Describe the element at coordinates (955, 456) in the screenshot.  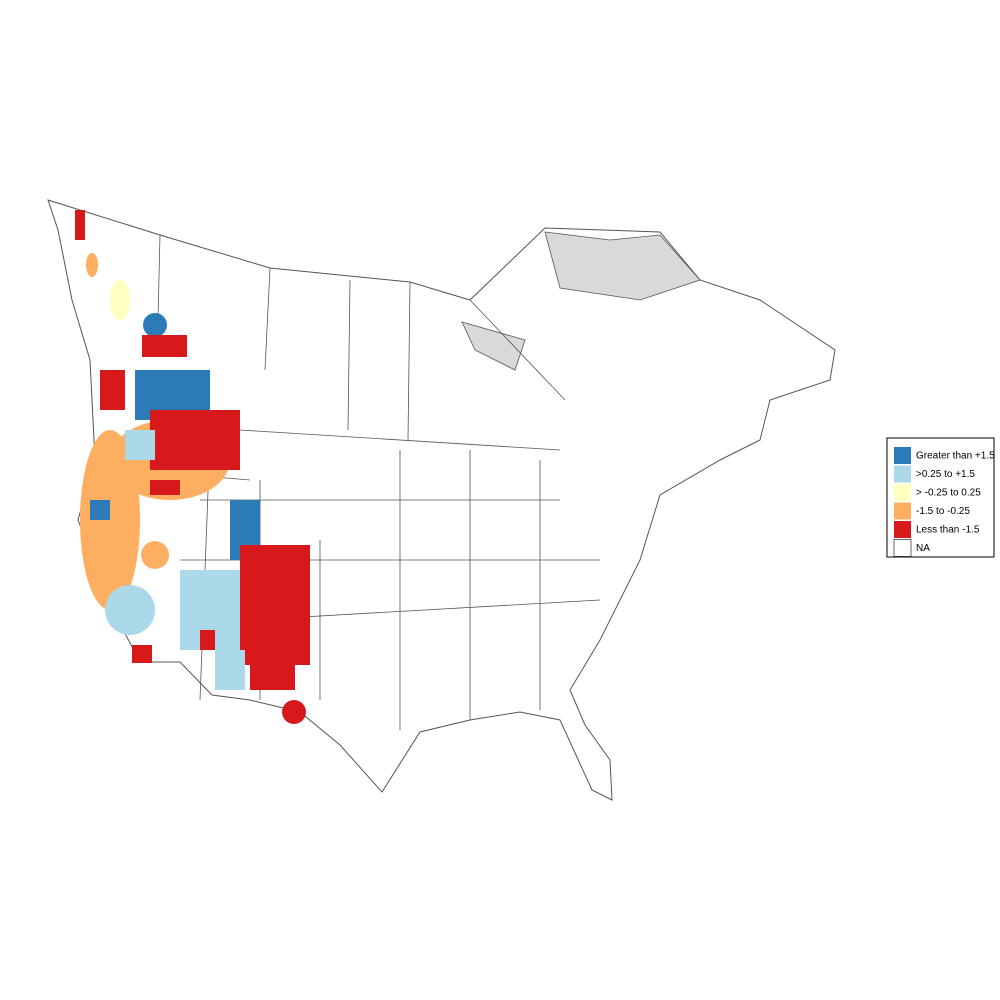
I see `legend-label: Greater than +1.5` at that location.